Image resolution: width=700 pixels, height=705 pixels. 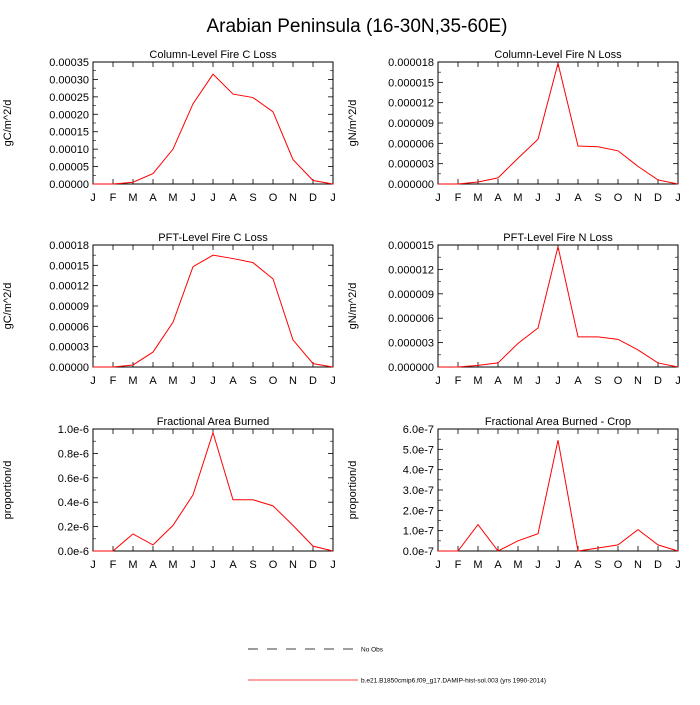 What do you see at coordinates (418, 450) in the screenshot?
I see `y-tick-label: 5.0e-7` at bounding box center [418, 450].